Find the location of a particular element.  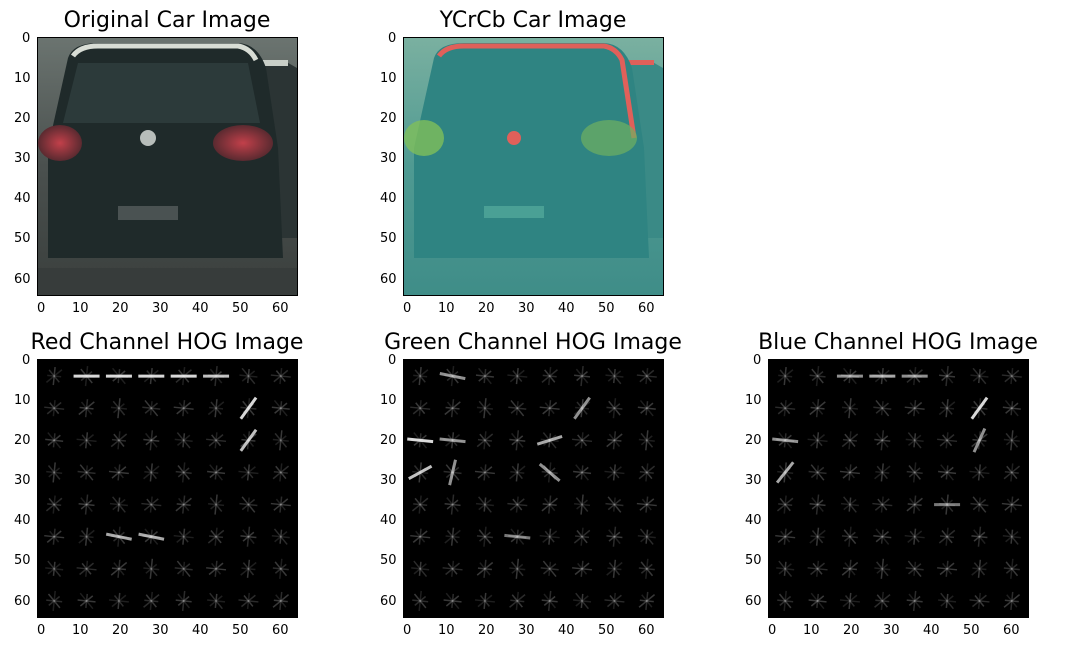

ytick-label: 30 is located at coordinates (388, 158).